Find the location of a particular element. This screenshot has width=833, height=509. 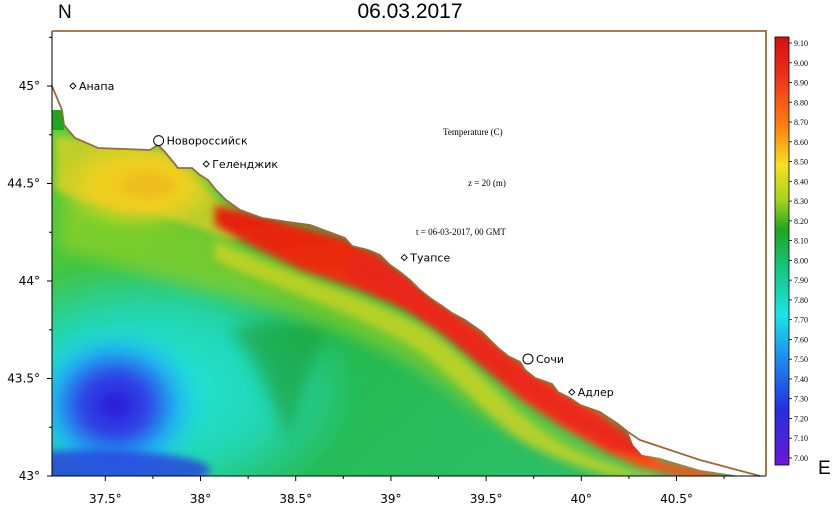

colorbar-label: 8.60 is located at coordinates (801, 142).